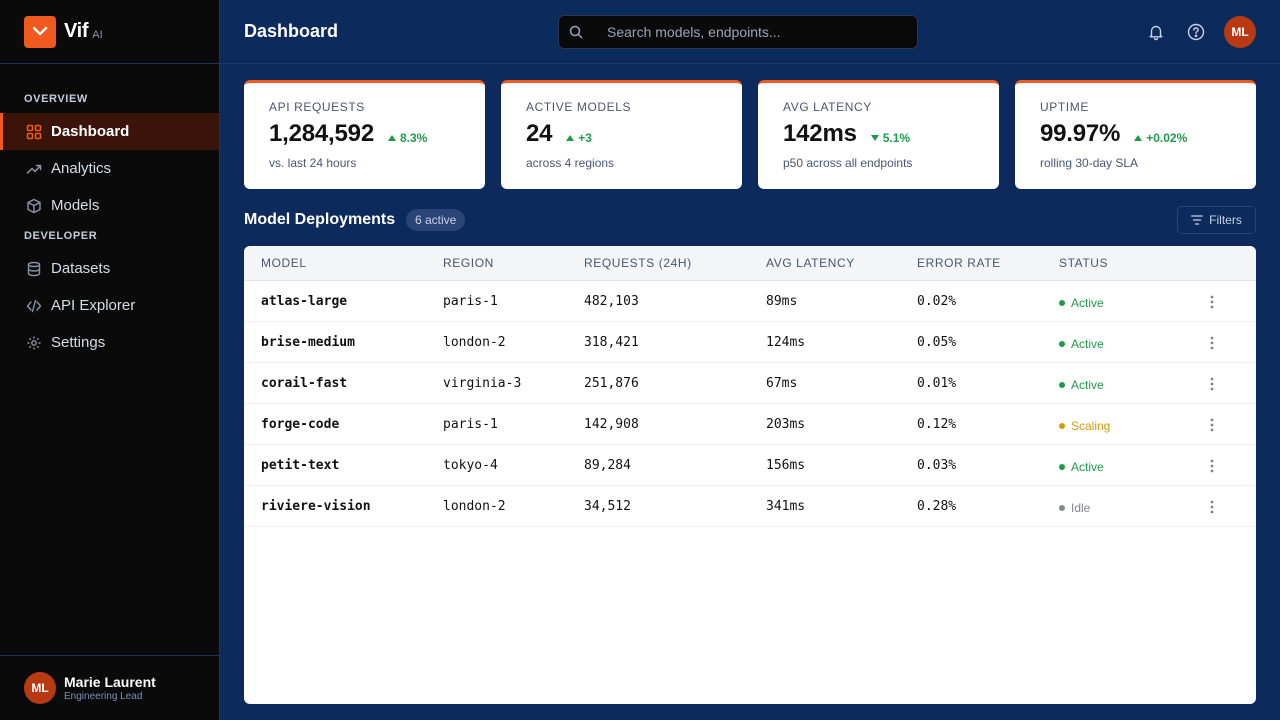  What do you see at coordinates (820, 133) in the screenshot?
I see `stat-value: 142ms` at bounding box center [820, 133].